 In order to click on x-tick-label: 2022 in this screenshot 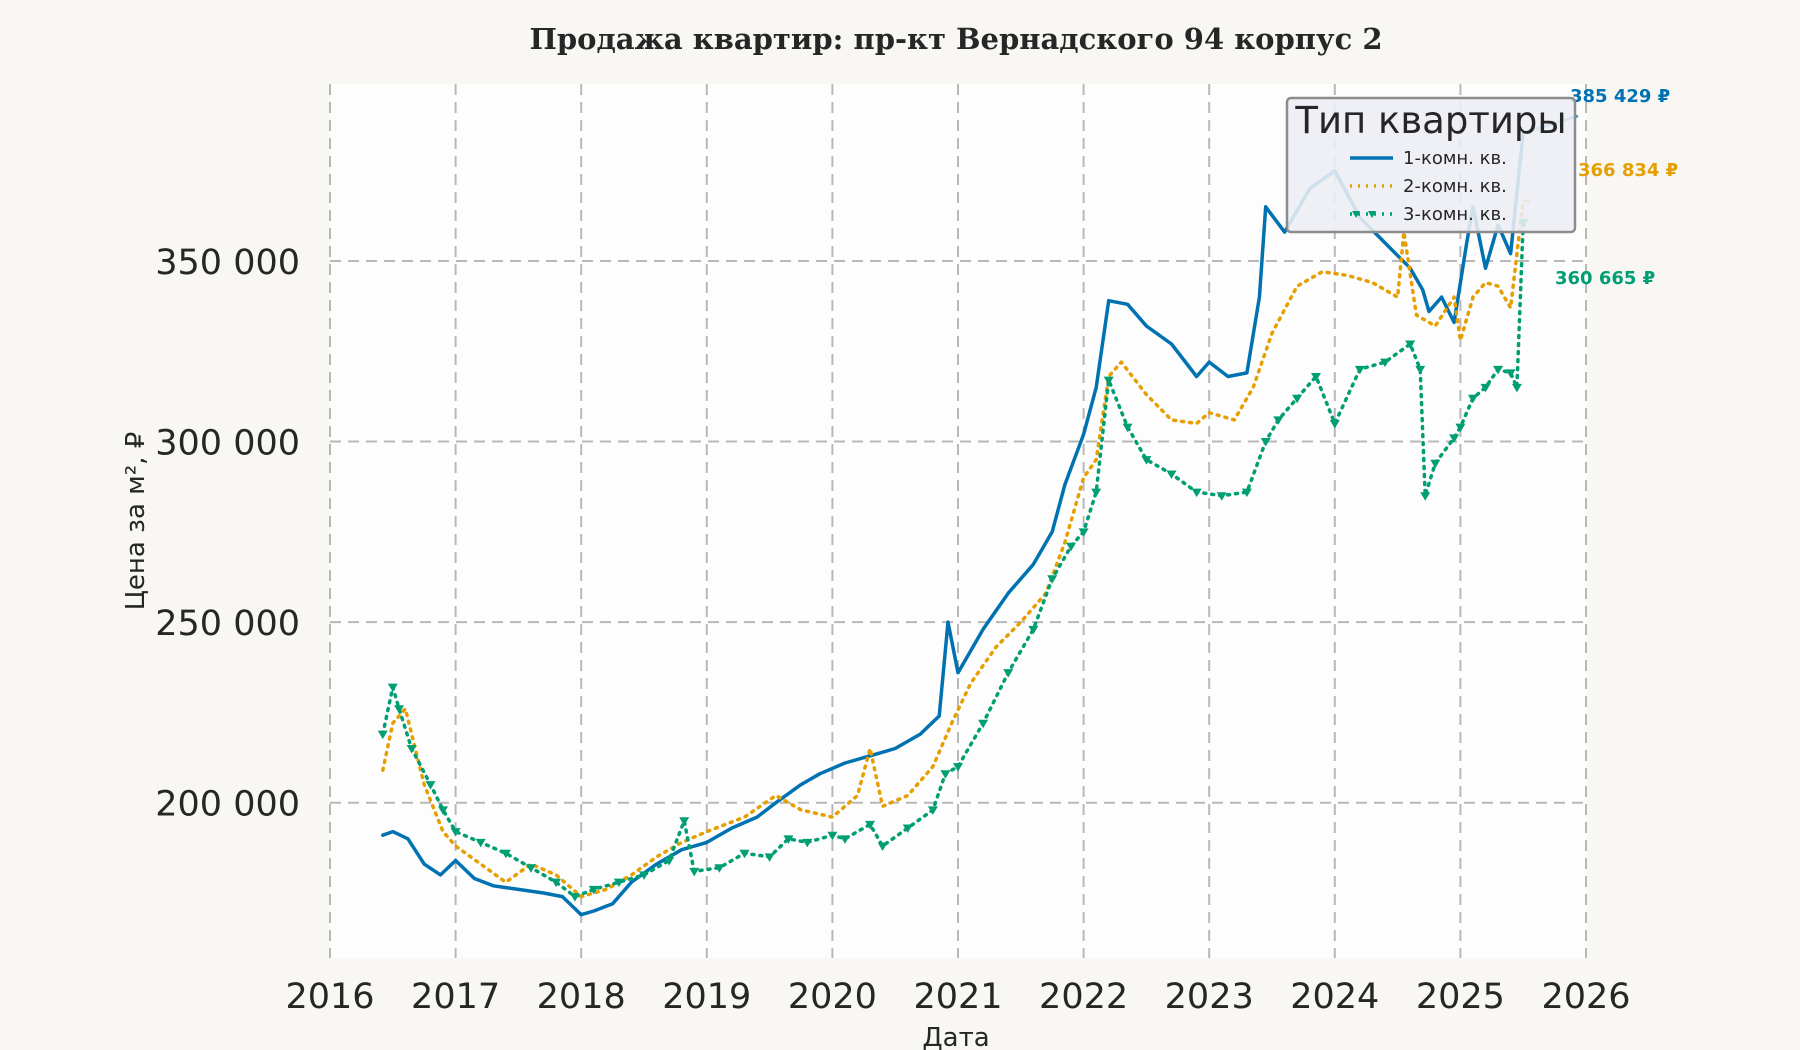, I will do `click(1083, 997)`.